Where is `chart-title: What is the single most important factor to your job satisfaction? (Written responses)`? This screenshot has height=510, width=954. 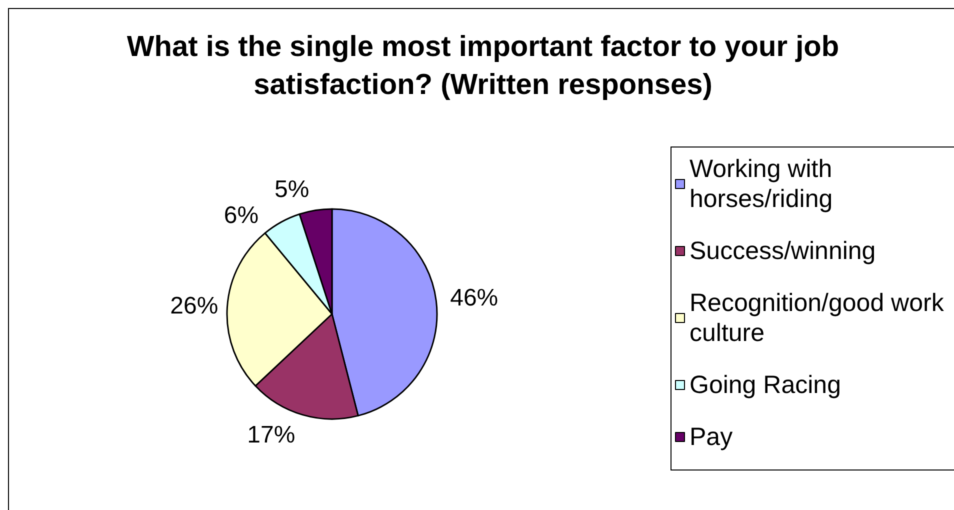 chart-title: What is the single most important factor to your job satisfaction? (Written responses) is located at coordinates (483, 66).